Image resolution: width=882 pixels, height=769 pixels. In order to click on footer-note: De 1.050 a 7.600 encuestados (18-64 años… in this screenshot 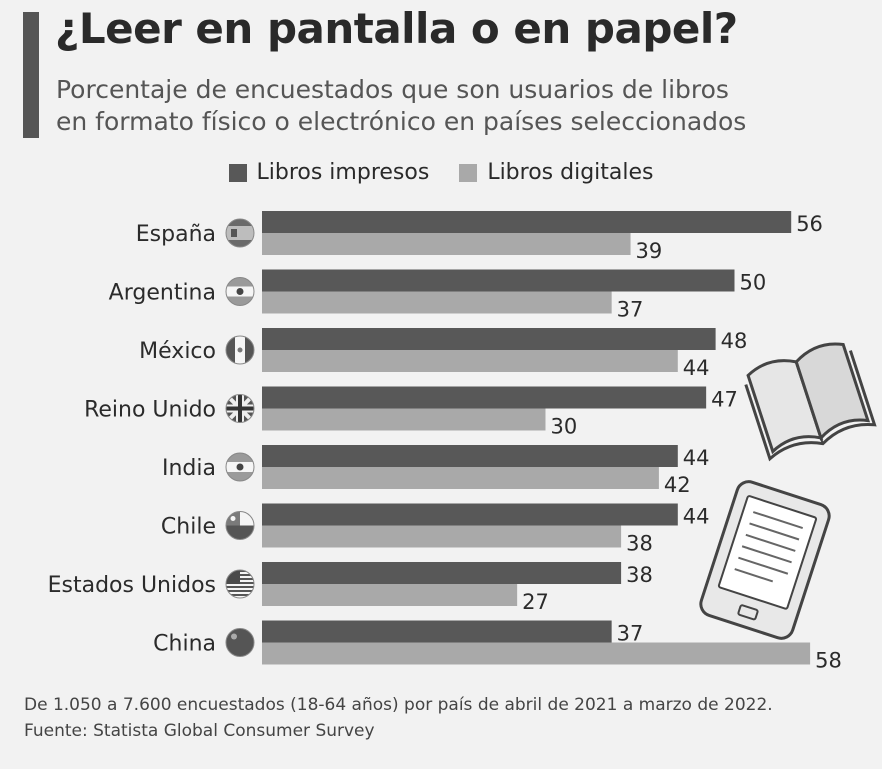, I will do `click(398, 705)`.